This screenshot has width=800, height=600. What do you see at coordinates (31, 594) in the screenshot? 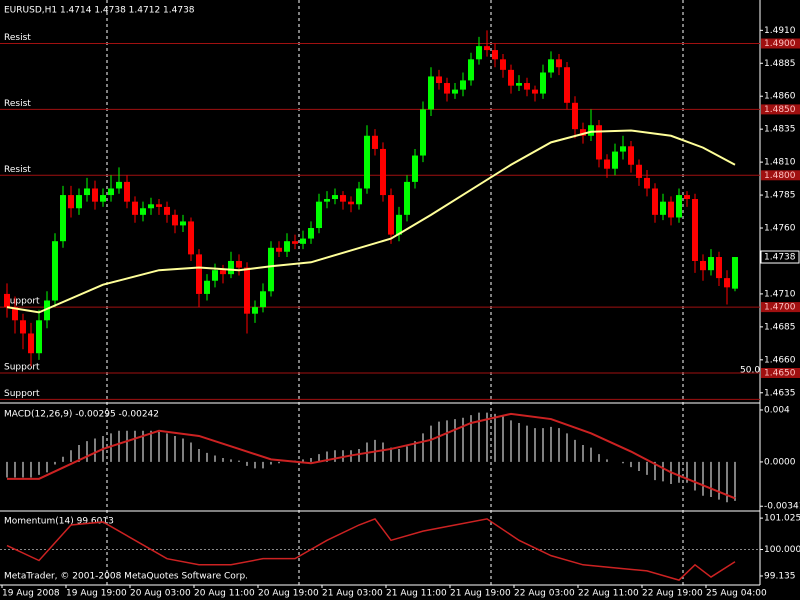
I see `x-tick-label: 19 Aug 2008` at bounding box center [31, 594].